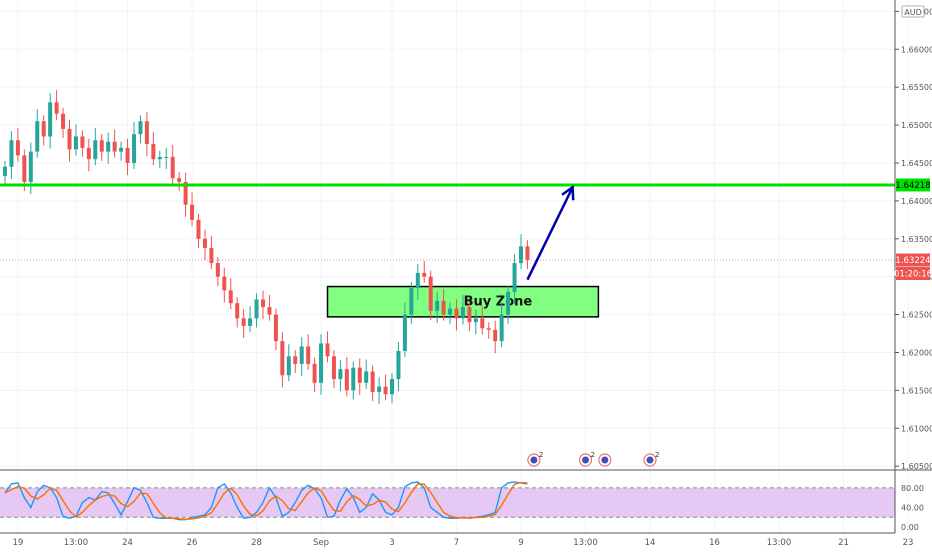 This screenshot has width=932, height=555. I want to click on current-price-label: 1.63224, so click(912, 261).